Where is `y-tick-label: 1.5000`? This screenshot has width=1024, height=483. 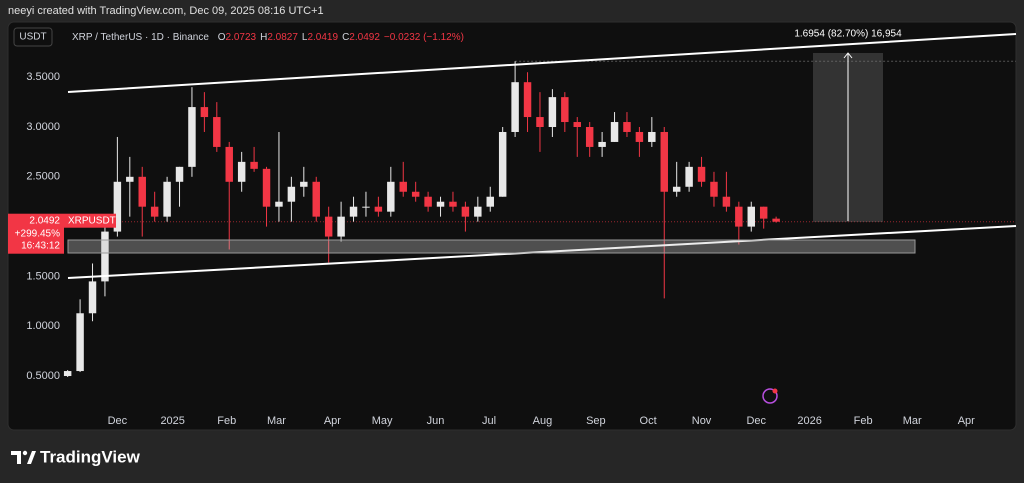 y-tick-label: 1.5000 is located at coordinates (43, 276).